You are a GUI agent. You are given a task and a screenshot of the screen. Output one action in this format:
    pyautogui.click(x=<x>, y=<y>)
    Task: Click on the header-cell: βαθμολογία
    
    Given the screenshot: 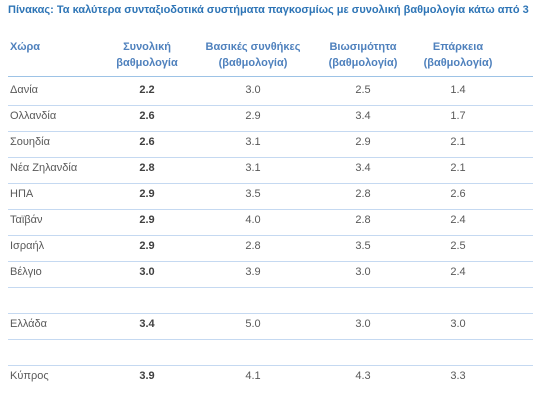 What is the action you would take?
    pyautogui.click(x=147, y=63)
    